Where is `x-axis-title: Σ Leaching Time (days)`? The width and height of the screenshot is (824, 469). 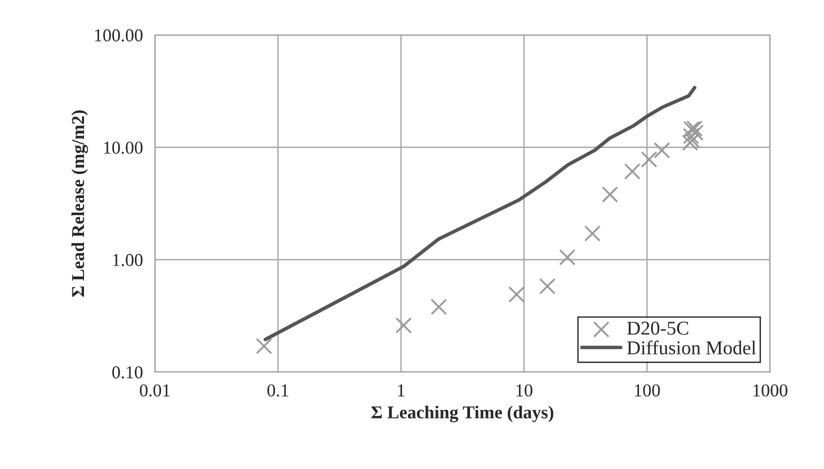
x-axis-title: Σ Leaching Time (days) is located at coordinates (462, 414).